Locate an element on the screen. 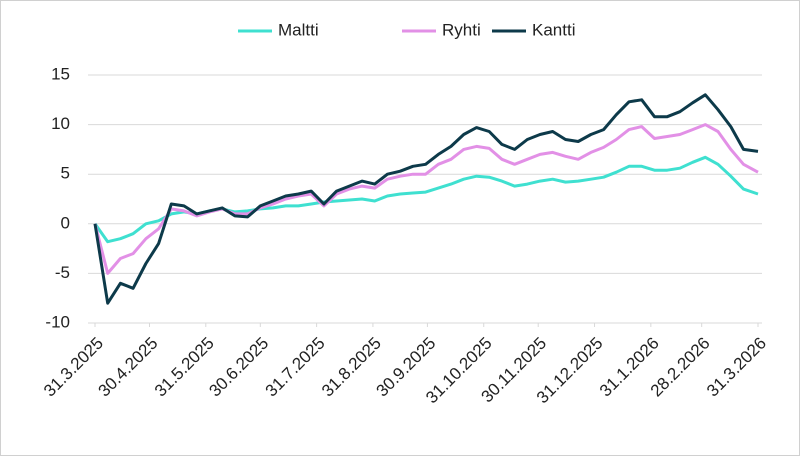 Image resolution: width=800 pixels, height=456 pixels. y-tick-label: -5 is located at coordinates (62, 272).